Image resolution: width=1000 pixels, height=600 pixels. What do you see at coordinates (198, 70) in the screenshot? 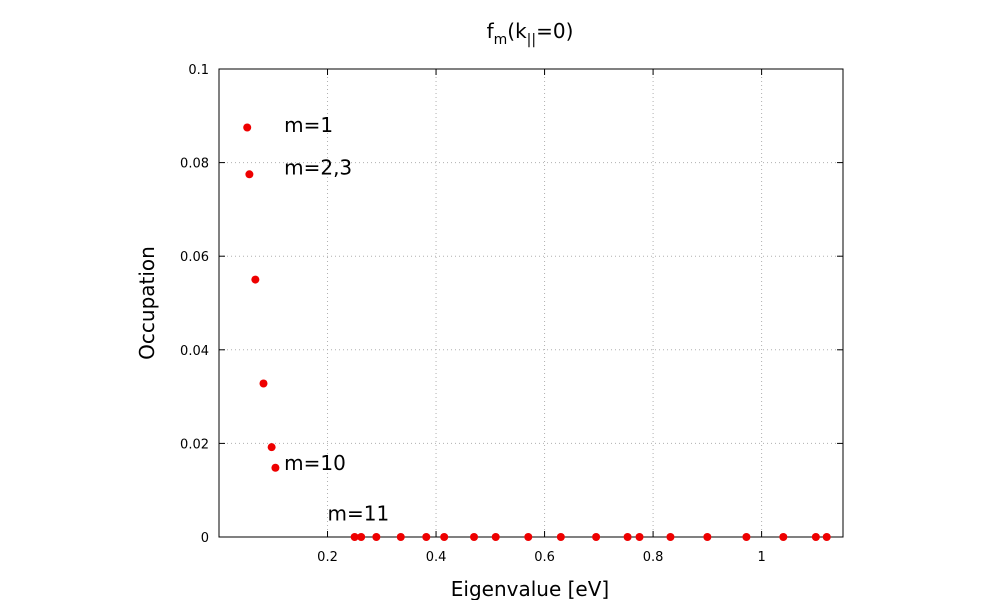
I see `y-tick-label: 0.1` at bounding box center [198, 70].